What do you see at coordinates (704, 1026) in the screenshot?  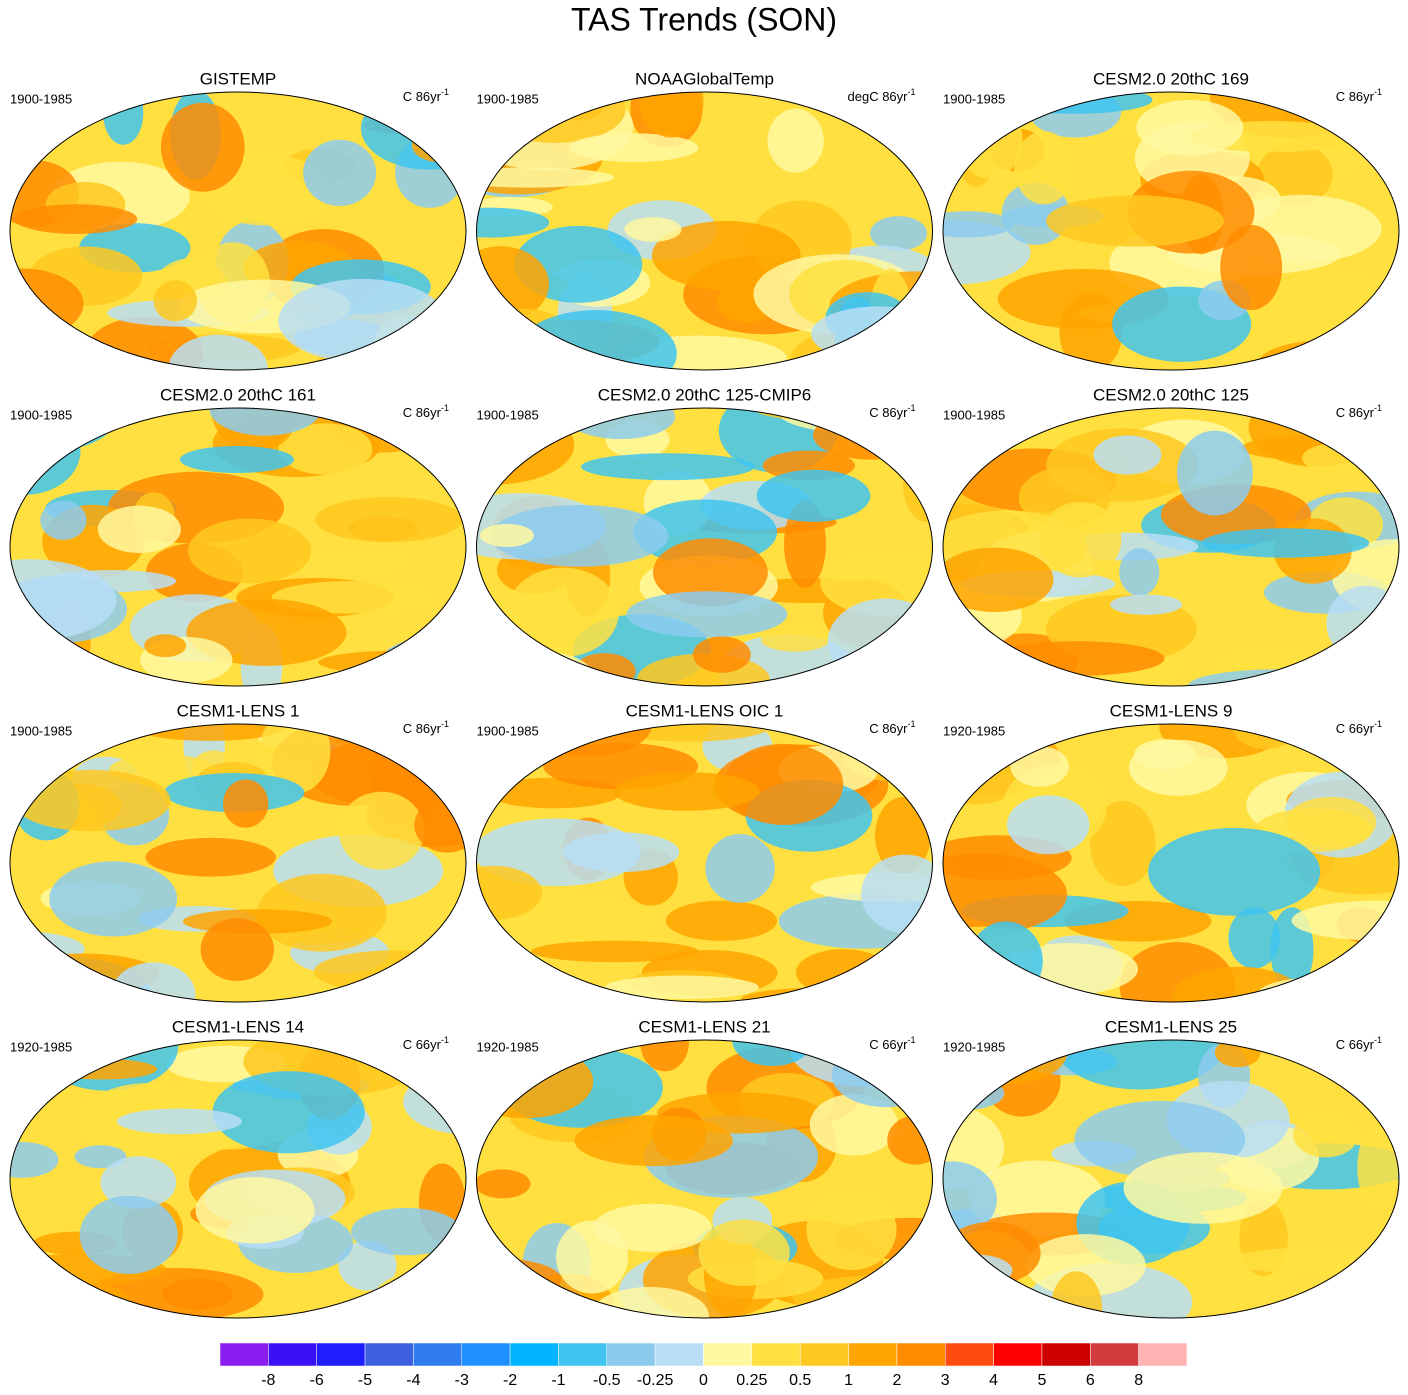 I see `panel-title: CESM1-LENS 21` at bounding box center [704, 1026].